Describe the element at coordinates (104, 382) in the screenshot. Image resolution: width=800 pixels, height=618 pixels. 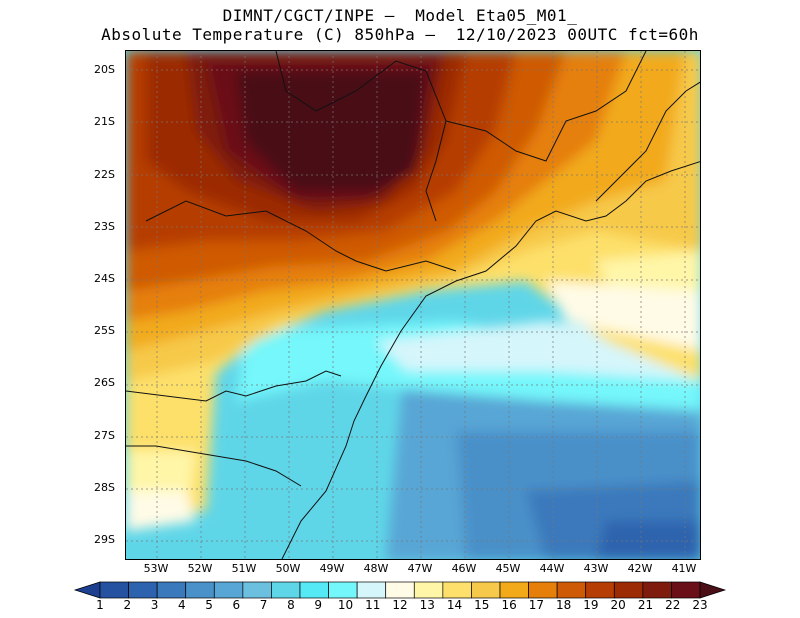
I see `lat-label-26s: 26S` at that location.